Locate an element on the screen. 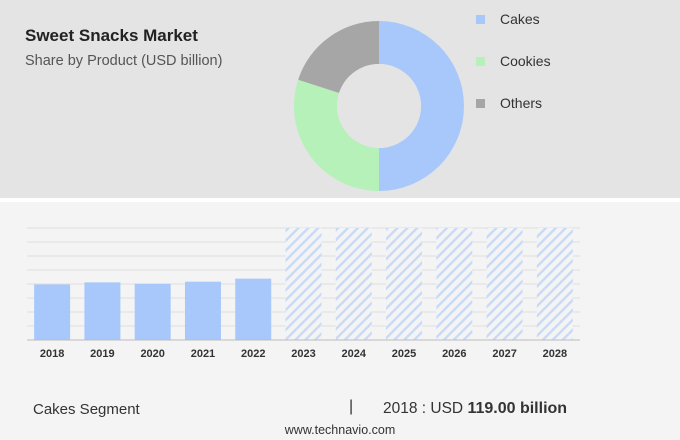  legend-label: Others is located at coordinates (521, 103).